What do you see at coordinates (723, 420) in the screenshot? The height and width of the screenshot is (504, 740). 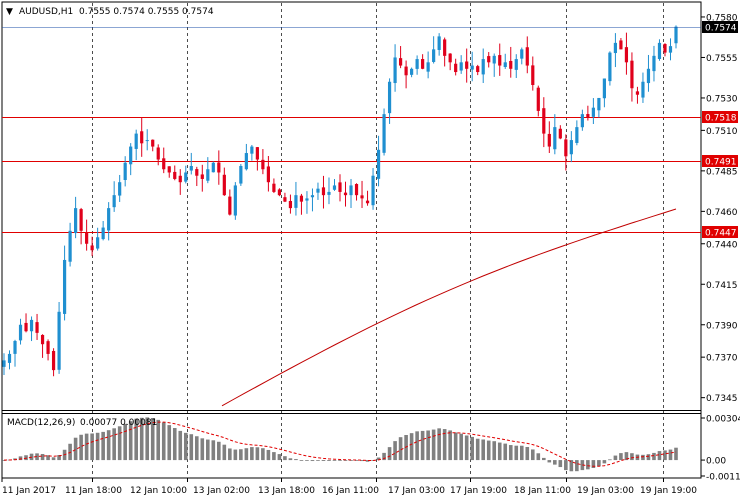 I see `macd-tick-label: 0.00304` at bounding box center [723, 420].